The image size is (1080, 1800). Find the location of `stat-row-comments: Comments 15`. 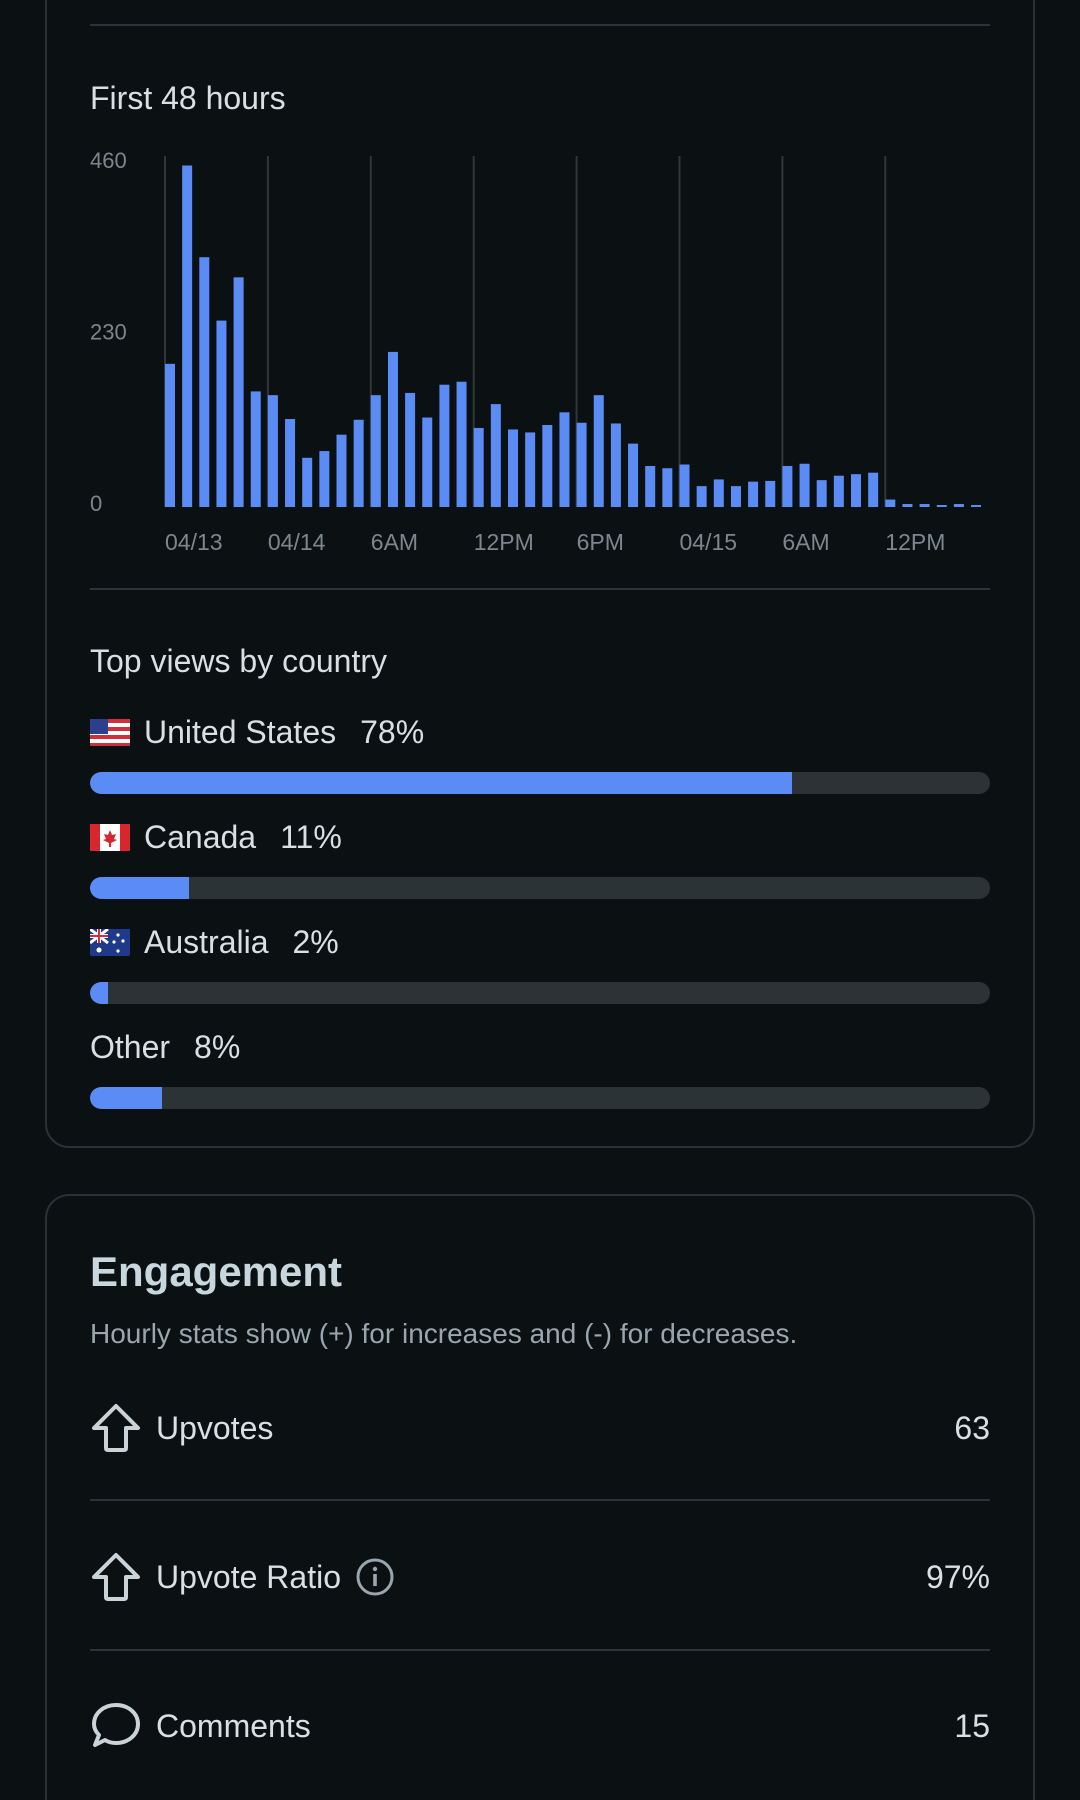

stat-row-comments: Comments 15 is located at coordinates (540, 1726).